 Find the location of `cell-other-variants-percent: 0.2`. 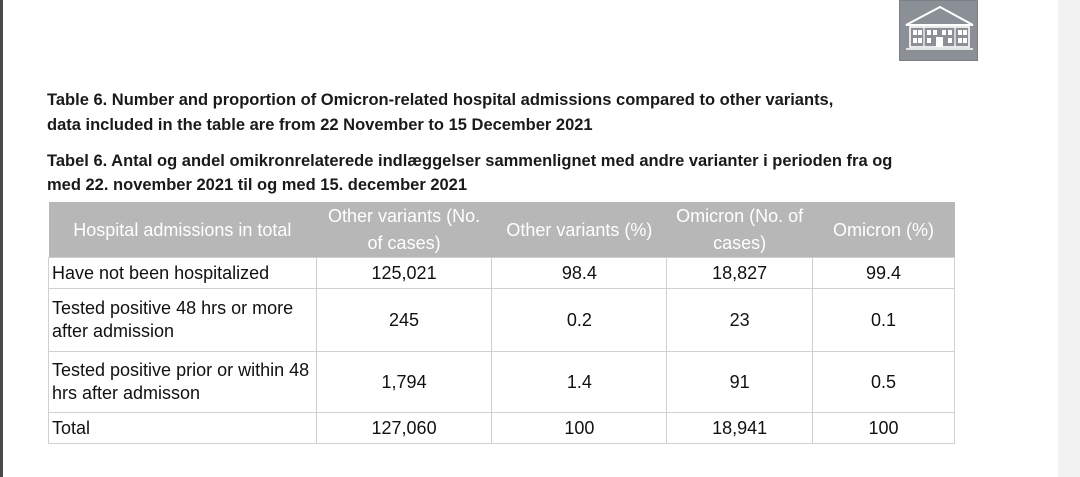

cell-other-variants-percent: 0.2 is located at coordinates (579, 320).